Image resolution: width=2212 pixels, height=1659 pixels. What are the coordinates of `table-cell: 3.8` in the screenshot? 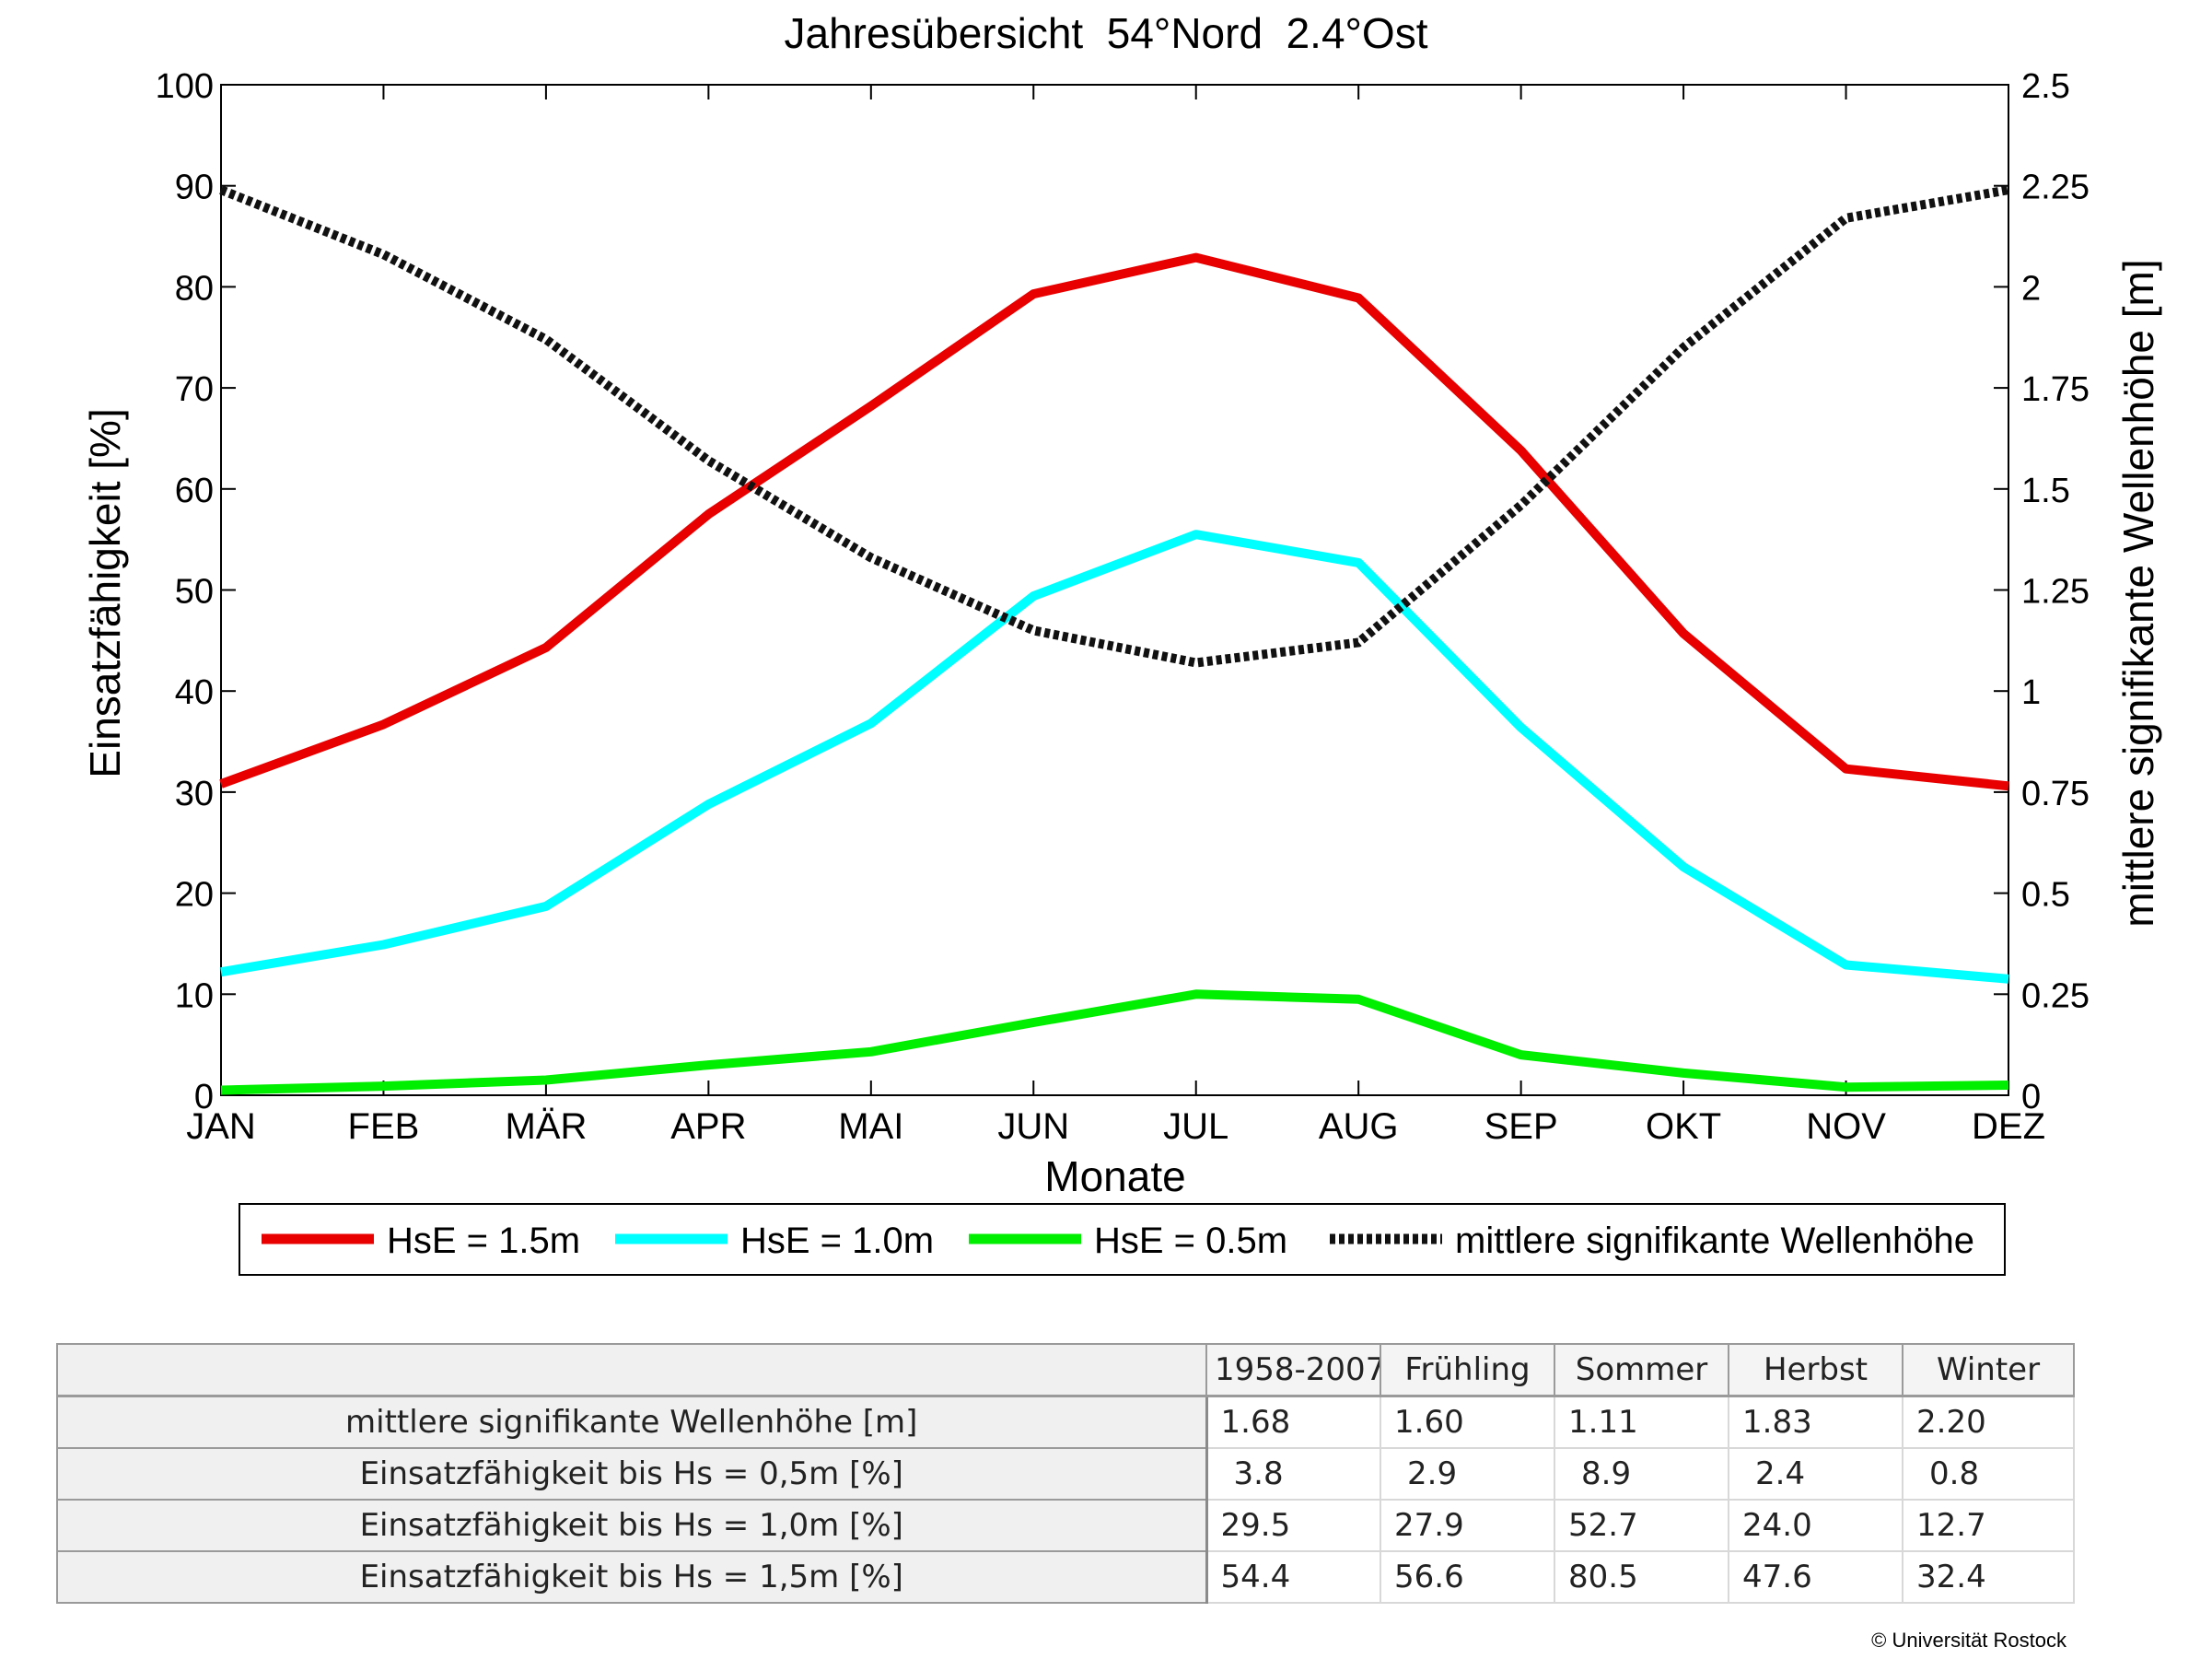 It's located at (1293, 1474).